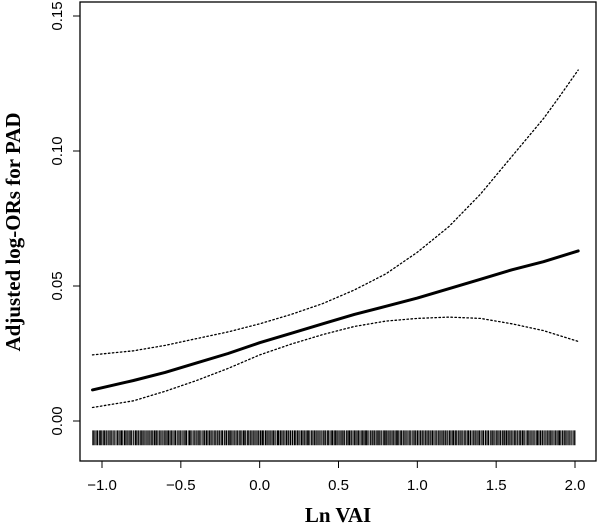 Image resolution: width=597 pixels, height=528 pixels. What do you see at coordinates (181, 485) in the screenshot?
I see `x-tick-label: −0.5` at bounding box center [181, 485].